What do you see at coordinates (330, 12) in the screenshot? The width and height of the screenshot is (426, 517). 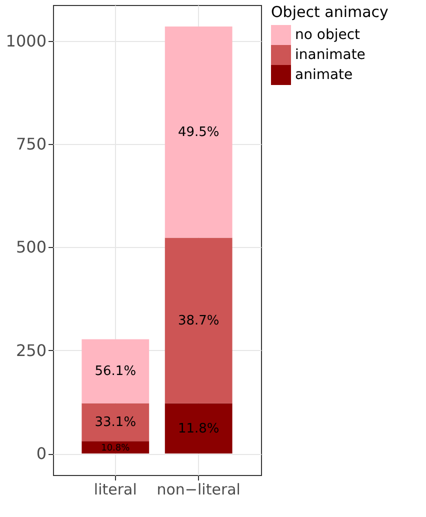 I see `legend-title: Object animacy` at bounding box center [330, 12].